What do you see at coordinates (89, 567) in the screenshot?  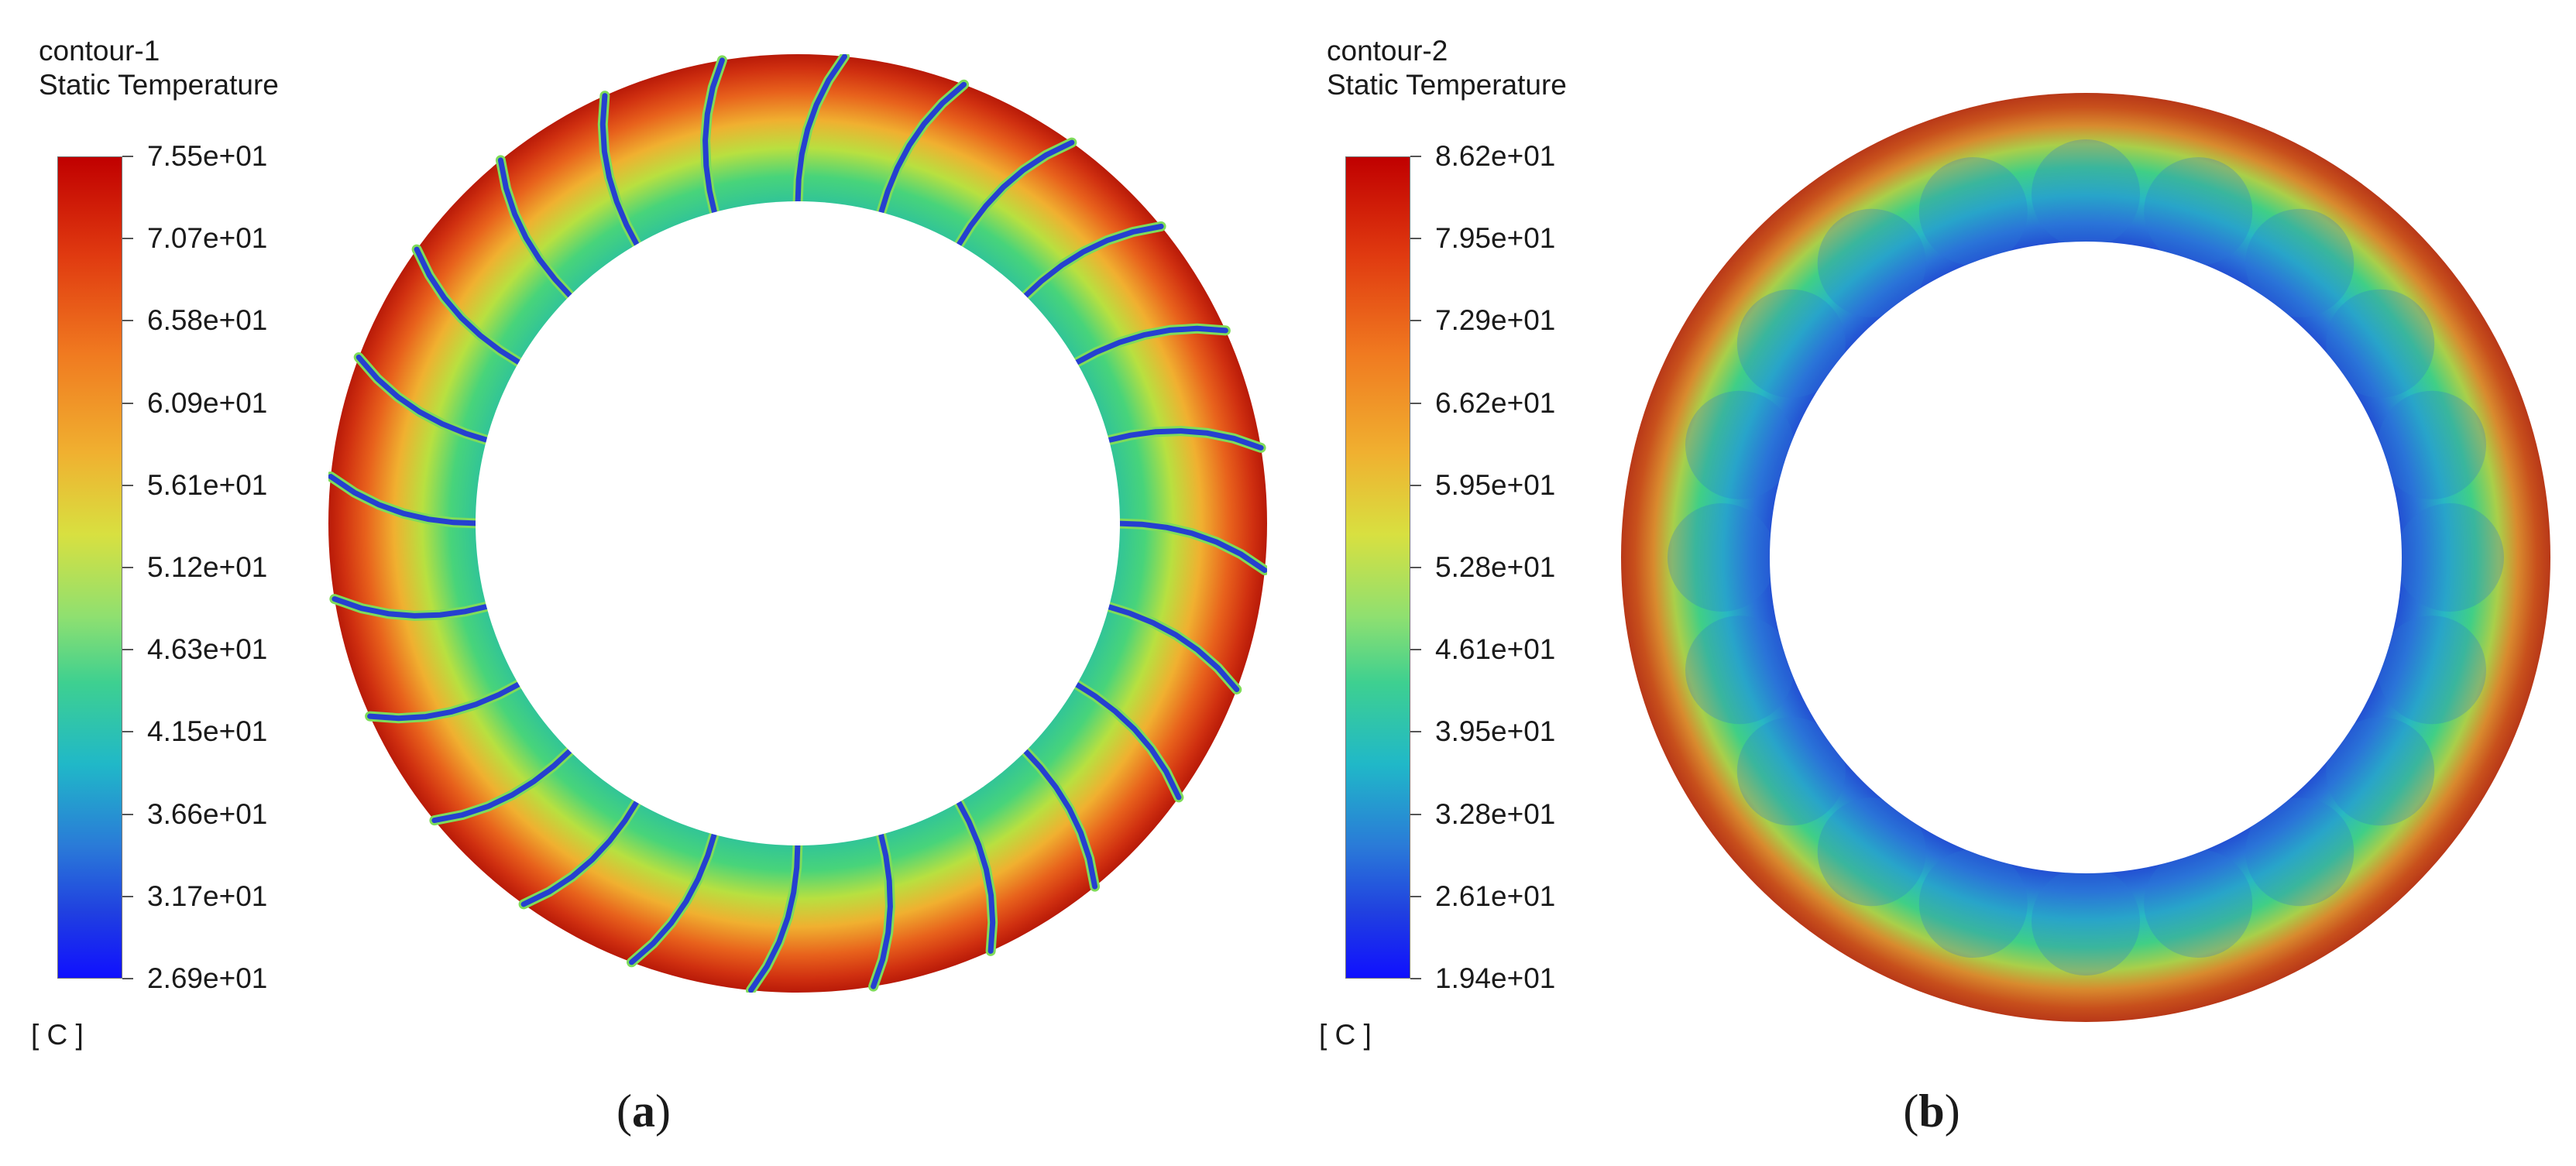 I see `colorbar-a` at bounding box center [89, 567].